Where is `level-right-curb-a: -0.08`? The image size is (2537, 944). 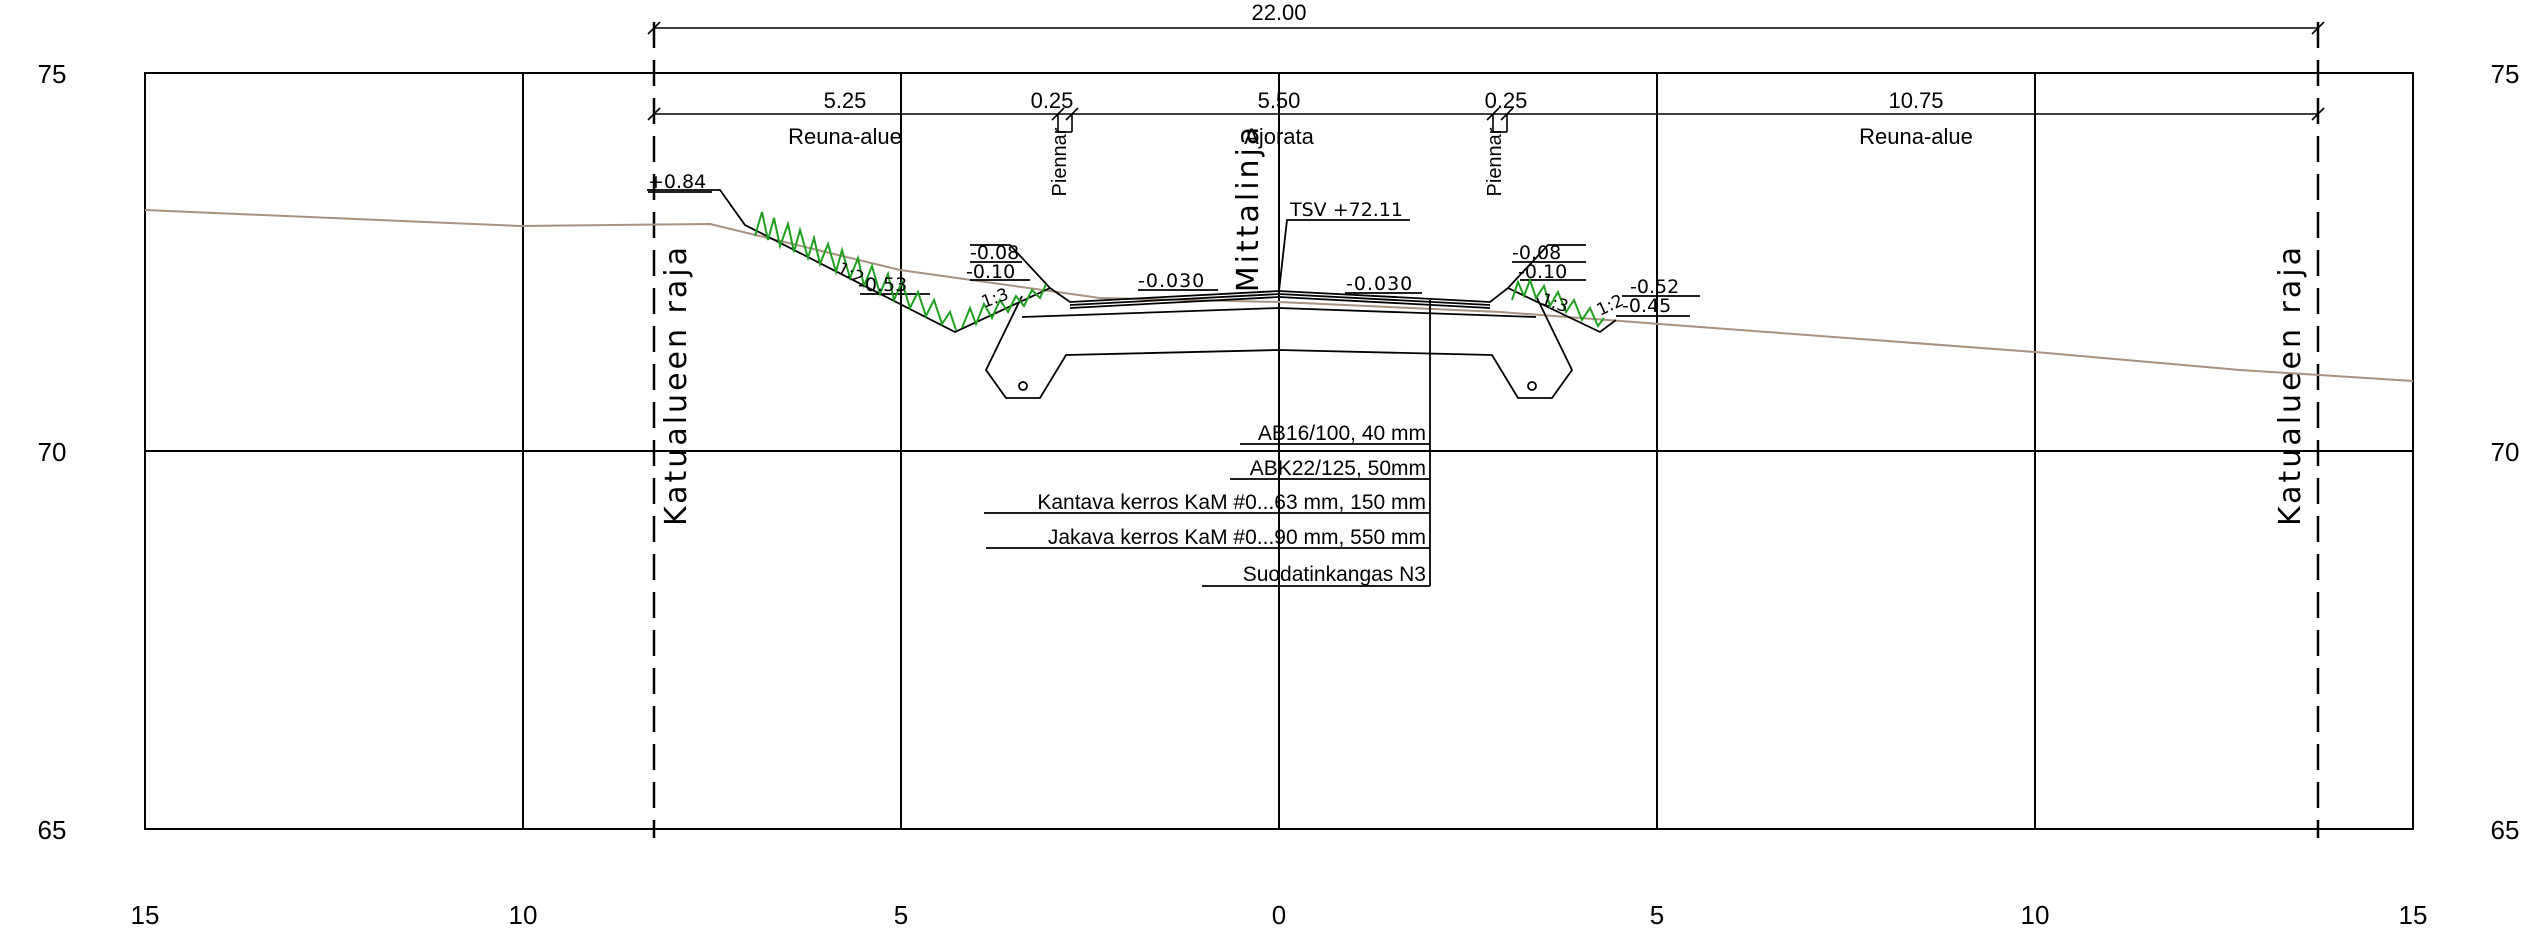 level-right-curb-a: -0.08 is located at coordinates (1536, 253).